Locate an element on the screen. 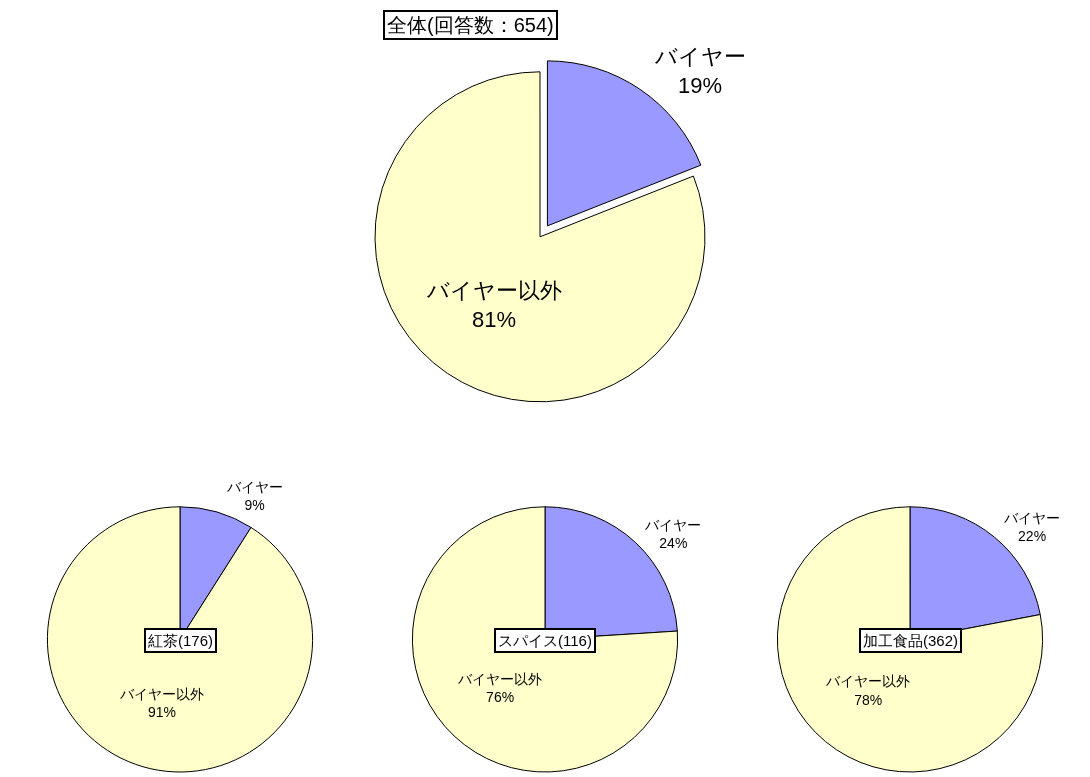 This screenshot has width=1090, height=777. chart-title: 全体(回答数：654) is located at coordinates (470, 25).